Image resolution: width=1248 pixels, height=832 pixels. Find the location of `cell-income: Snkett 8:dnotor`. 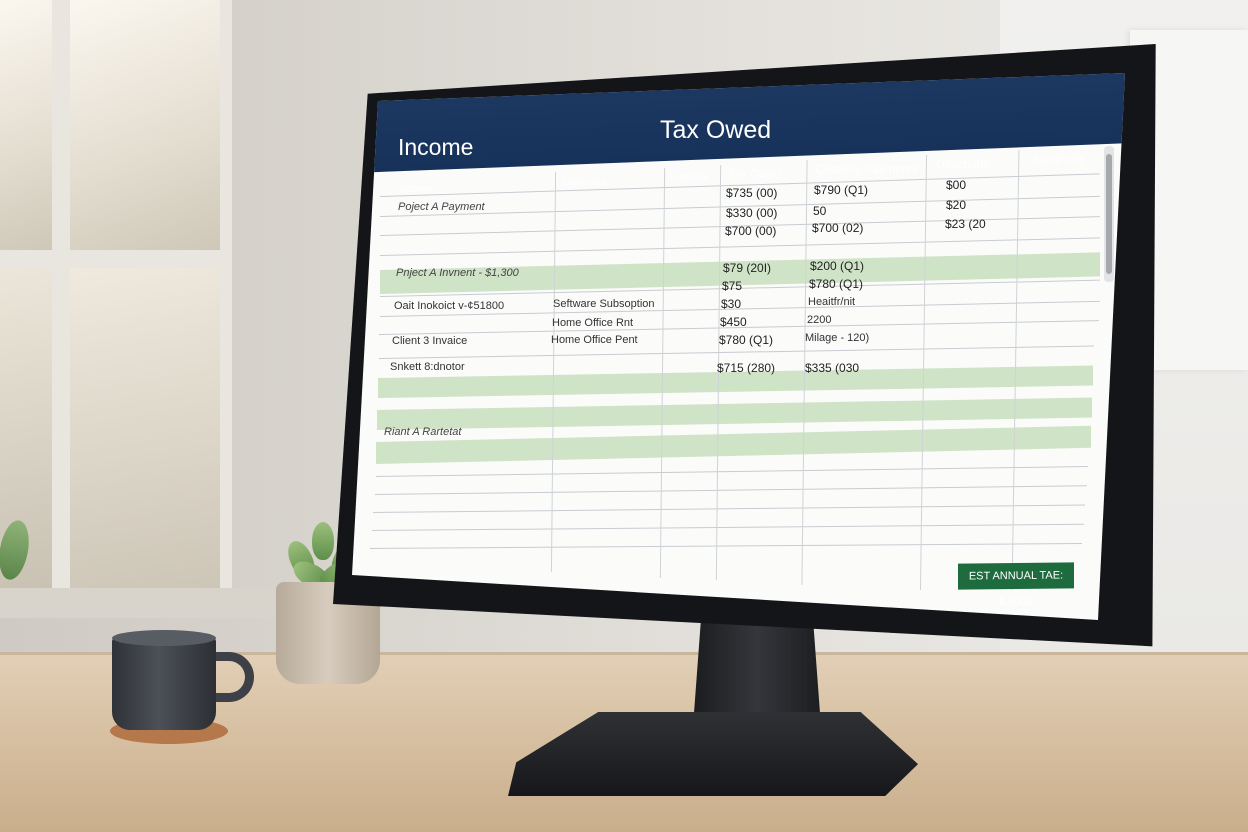

cell-income: Snkett 8:dnotor is located at coordinates (427, 367).